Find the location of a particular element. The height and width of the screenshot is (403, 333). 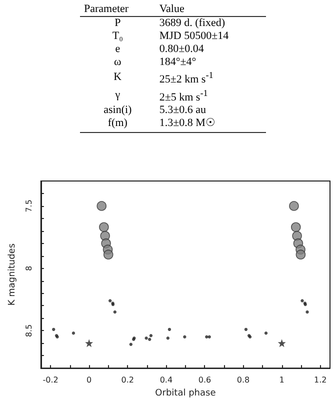

text: T₀ is located at coordinates (117, 36).